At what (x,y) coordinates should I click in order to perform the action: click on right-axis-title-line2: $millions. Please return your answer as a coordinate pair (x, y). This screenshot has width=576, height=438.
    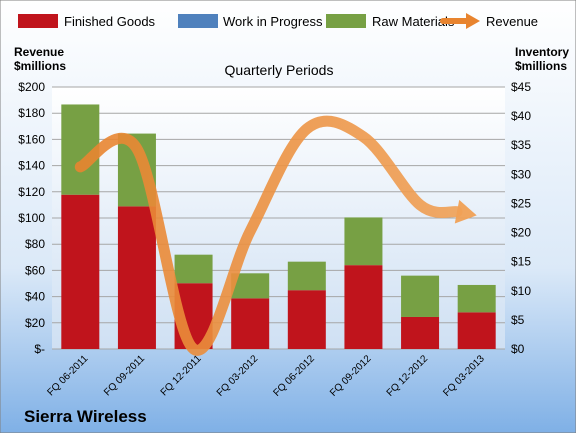
    Looking at the image, I should click on (541, 66).